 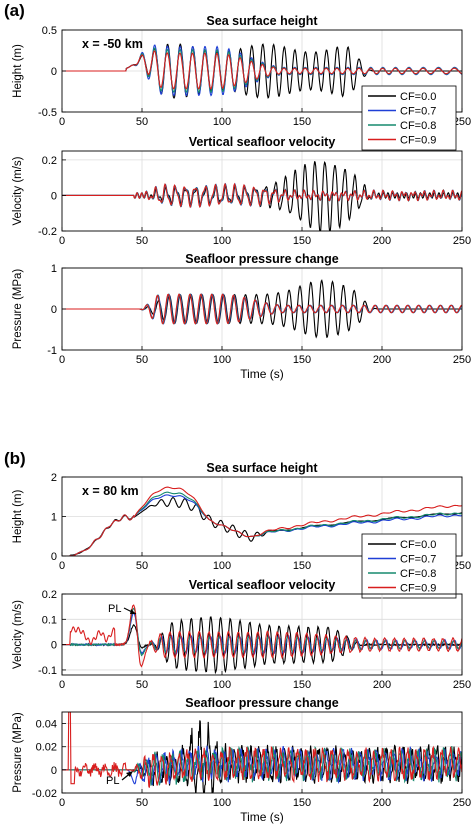 I want to click on y-tick-label: -0.2, so click(x=47, y=232).